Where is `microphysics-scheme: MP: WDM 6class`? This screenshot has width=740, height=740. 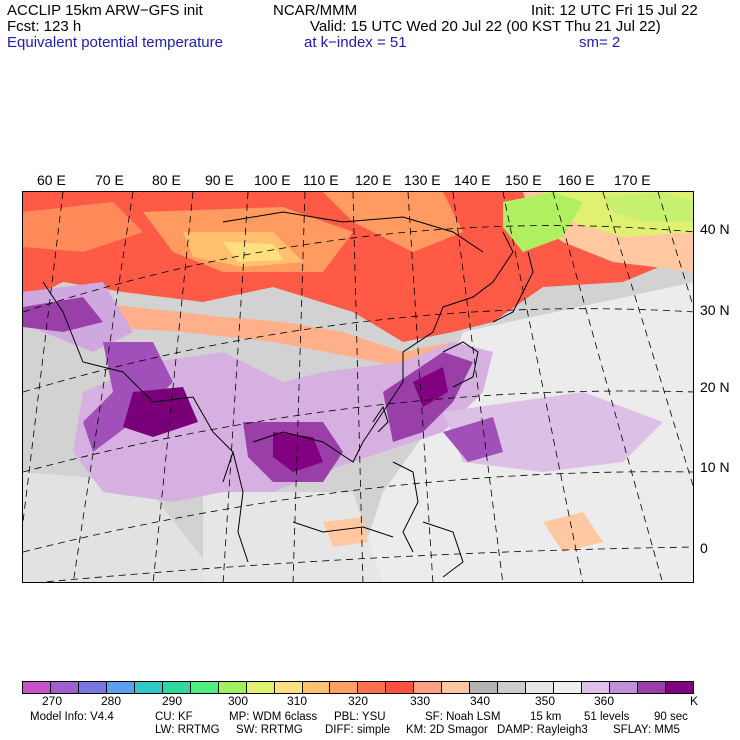
microphysics-scheme: MP: WDM 6class is located at coordinates (273, 717).